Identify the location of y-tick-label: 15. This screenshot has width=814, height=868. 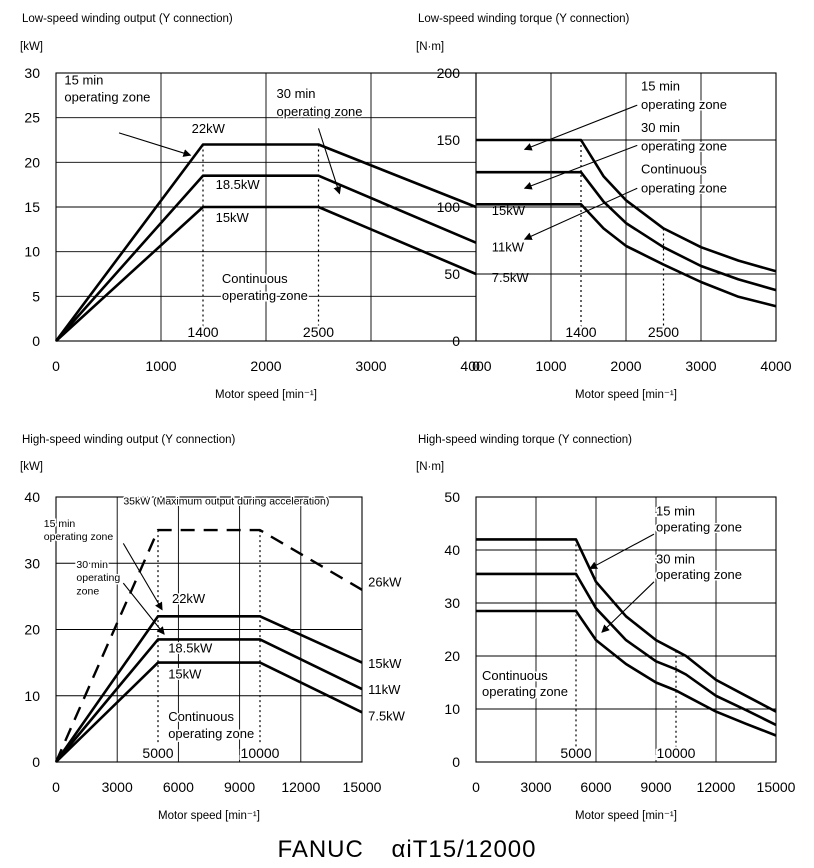
(32, 207).